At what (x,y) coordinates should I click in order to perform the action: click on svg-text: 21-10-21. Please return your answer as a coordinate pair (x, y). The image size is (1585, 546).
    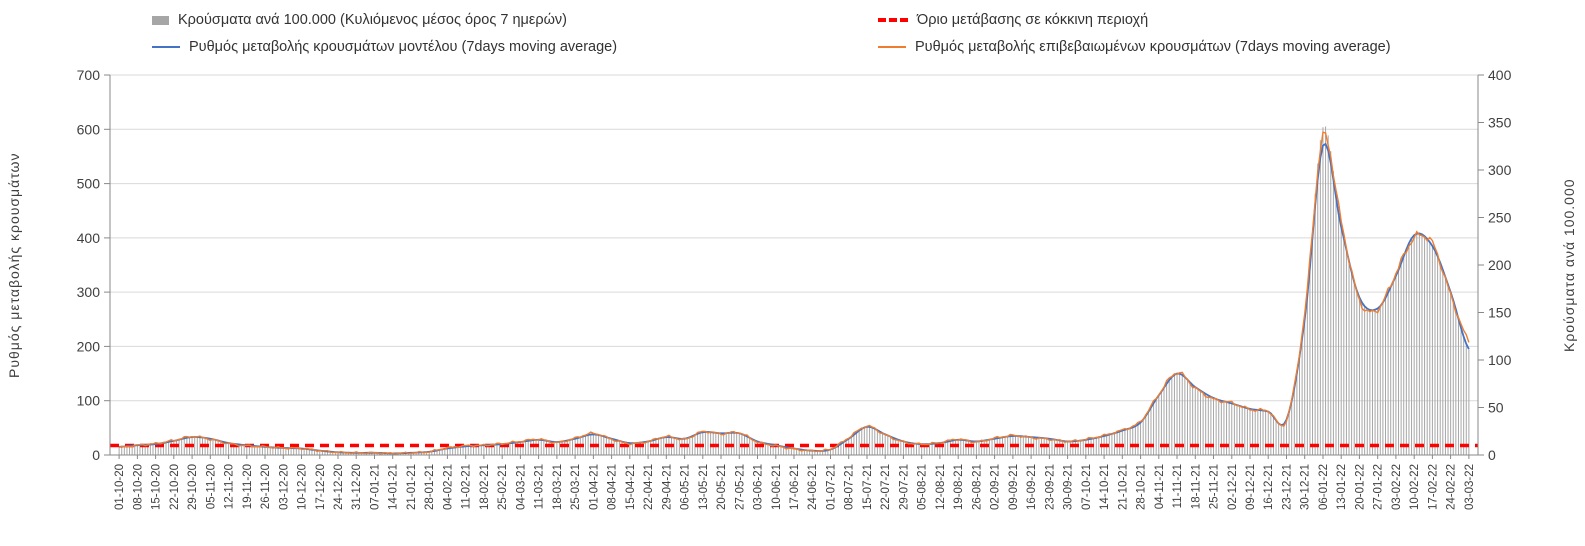
    Looking at the image, I should click on (1123, 487).